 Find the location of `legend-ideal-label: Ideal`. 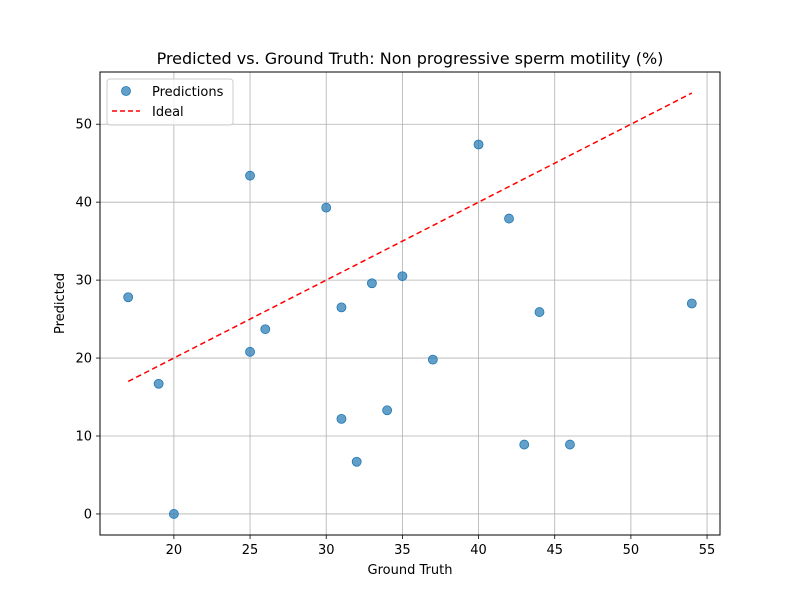

legend-ideal-label: Ideal is located at coordinates (168, 112).